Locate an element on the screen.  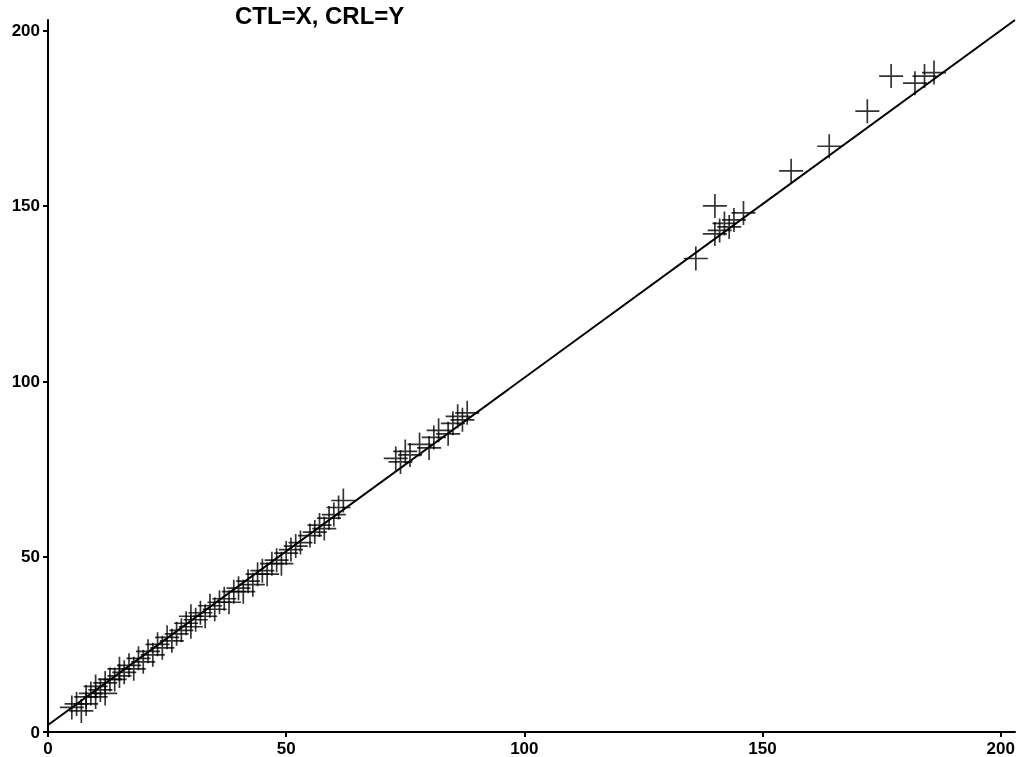
y-tick-label: 150 is located at coordinates (25, 206).